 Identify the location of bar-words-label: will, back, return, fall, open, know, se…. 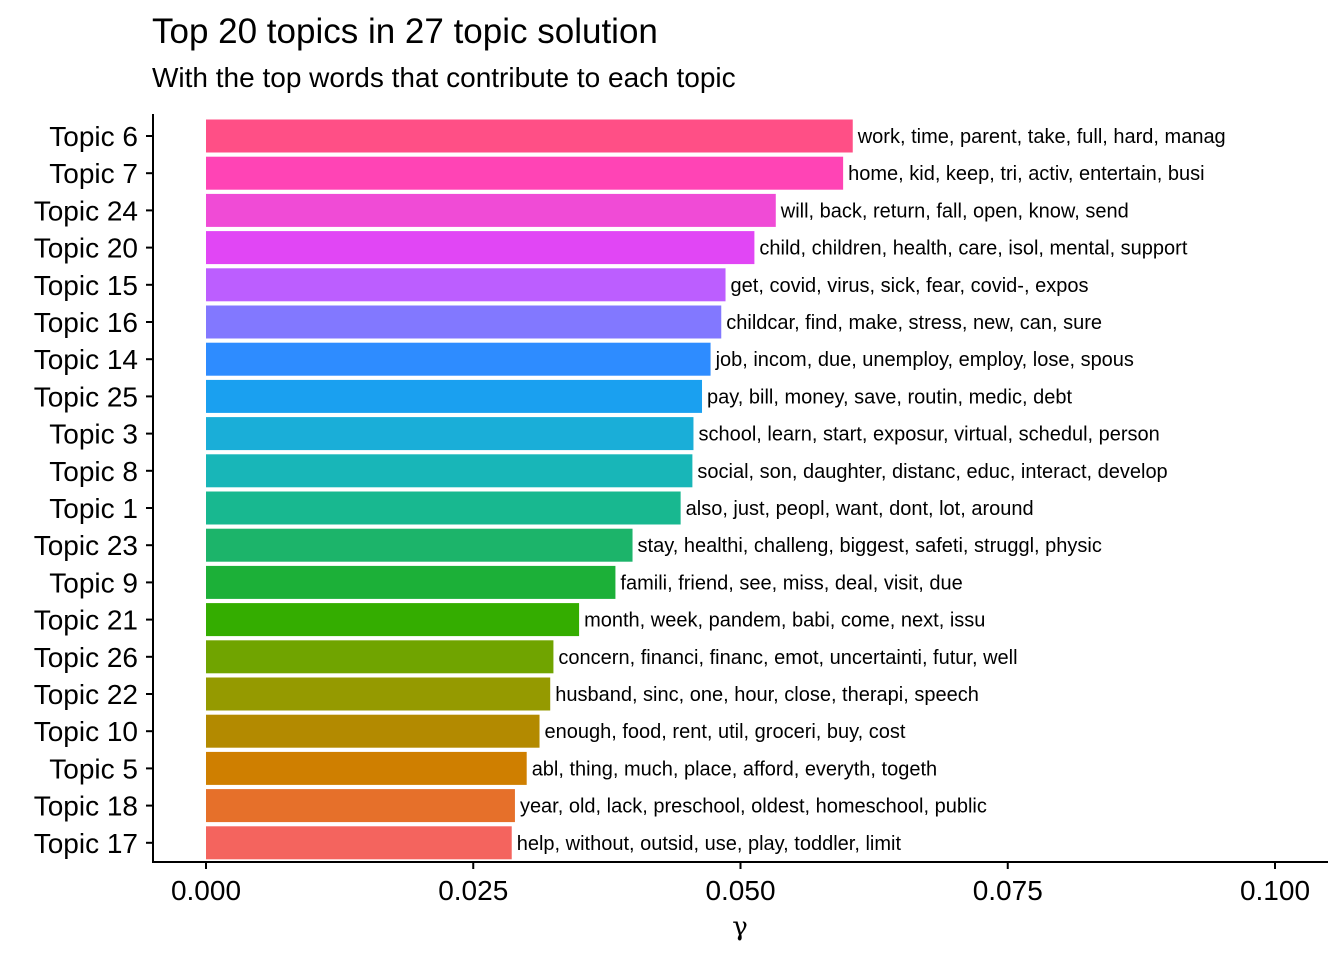
(954, 211).